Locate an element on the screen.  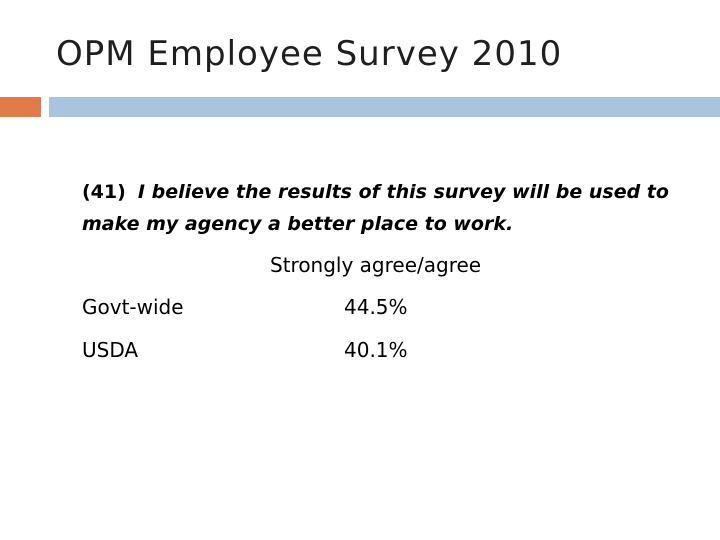
row-label-usda: USDA is located at coordinates (110, 350).